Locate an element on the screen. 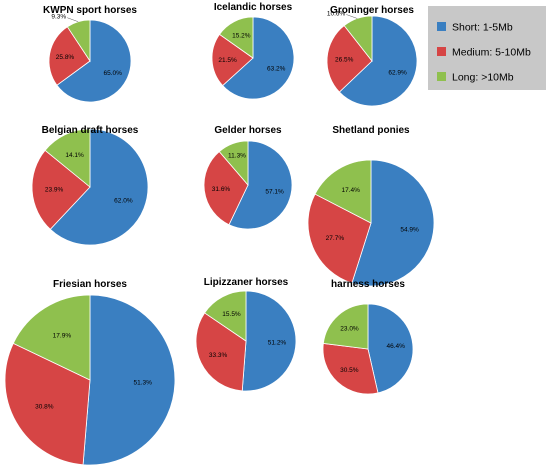 Image resolution: width=550 pixels, height=469 pixels. pie-slice-harness-horses-short is located at coordinates (390, 348).